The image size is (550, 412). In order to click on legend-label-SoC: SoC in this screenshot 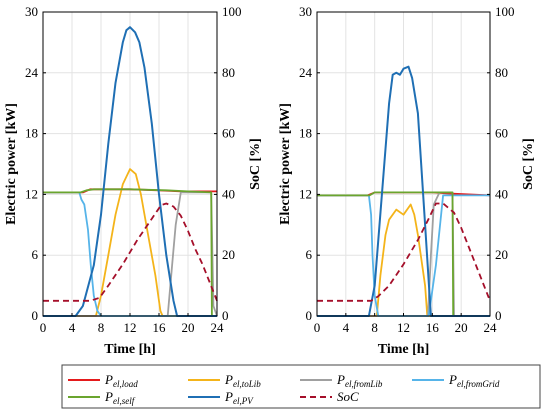, I will do `click(348, 396)`.